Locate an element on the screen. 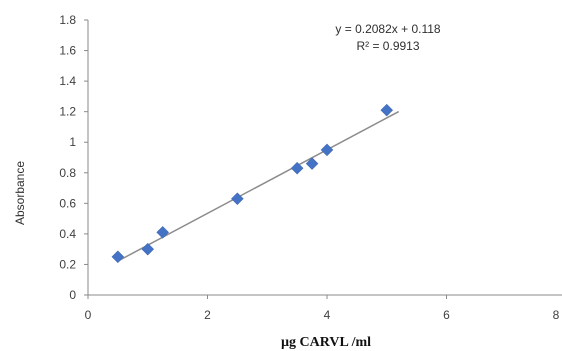  y-tick-label: 0.4 is located at coordinates (67, 234).